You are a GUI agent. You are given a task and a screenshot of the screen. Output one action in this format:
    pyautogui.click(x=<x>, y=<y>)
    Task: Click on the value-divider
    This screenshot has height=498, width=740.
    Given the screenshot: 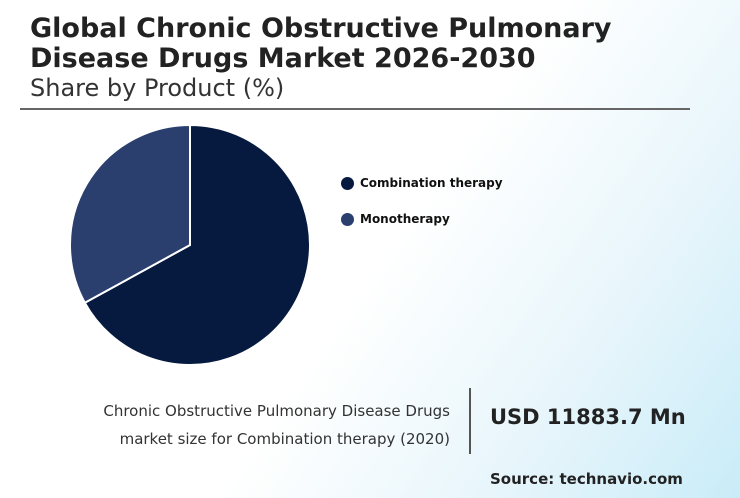 What is the action you would take?
    pyautogui.click(x=470, y=421)
    